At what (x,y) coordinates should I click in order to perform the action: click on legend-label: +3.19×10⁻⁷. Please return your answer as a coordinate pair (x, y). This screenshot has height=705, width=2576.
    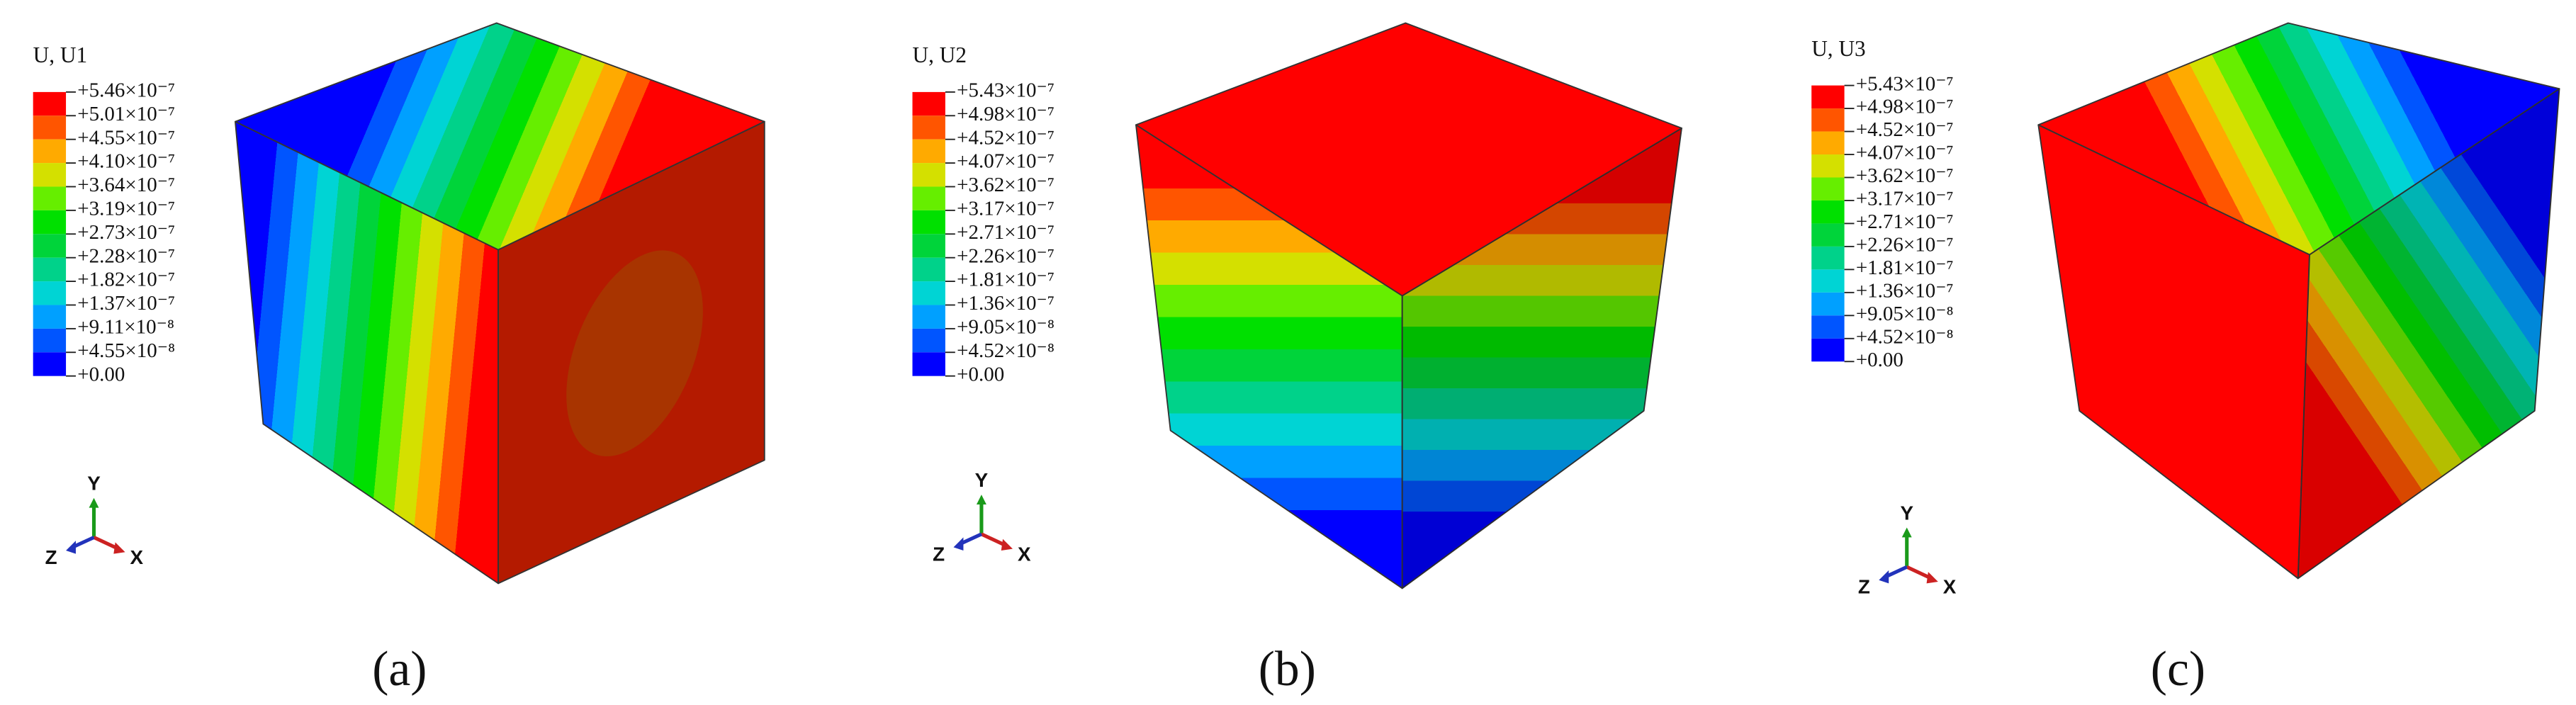
    Looking at the image, I should click on (126, 209).